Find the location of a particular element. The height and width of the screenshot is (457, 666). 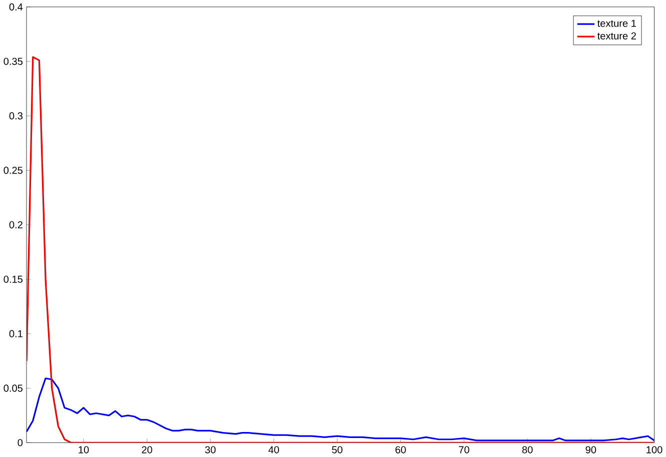

x-tick-label: 20 is located at coordinates (147, 450).